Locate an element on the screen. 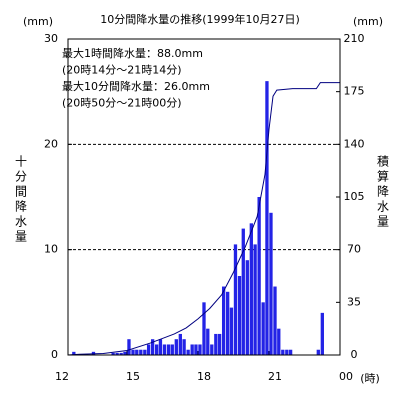 The height and width of the screenshot is (400, 400). y2-tick-label: 0 is located at coordinates (354, 354).